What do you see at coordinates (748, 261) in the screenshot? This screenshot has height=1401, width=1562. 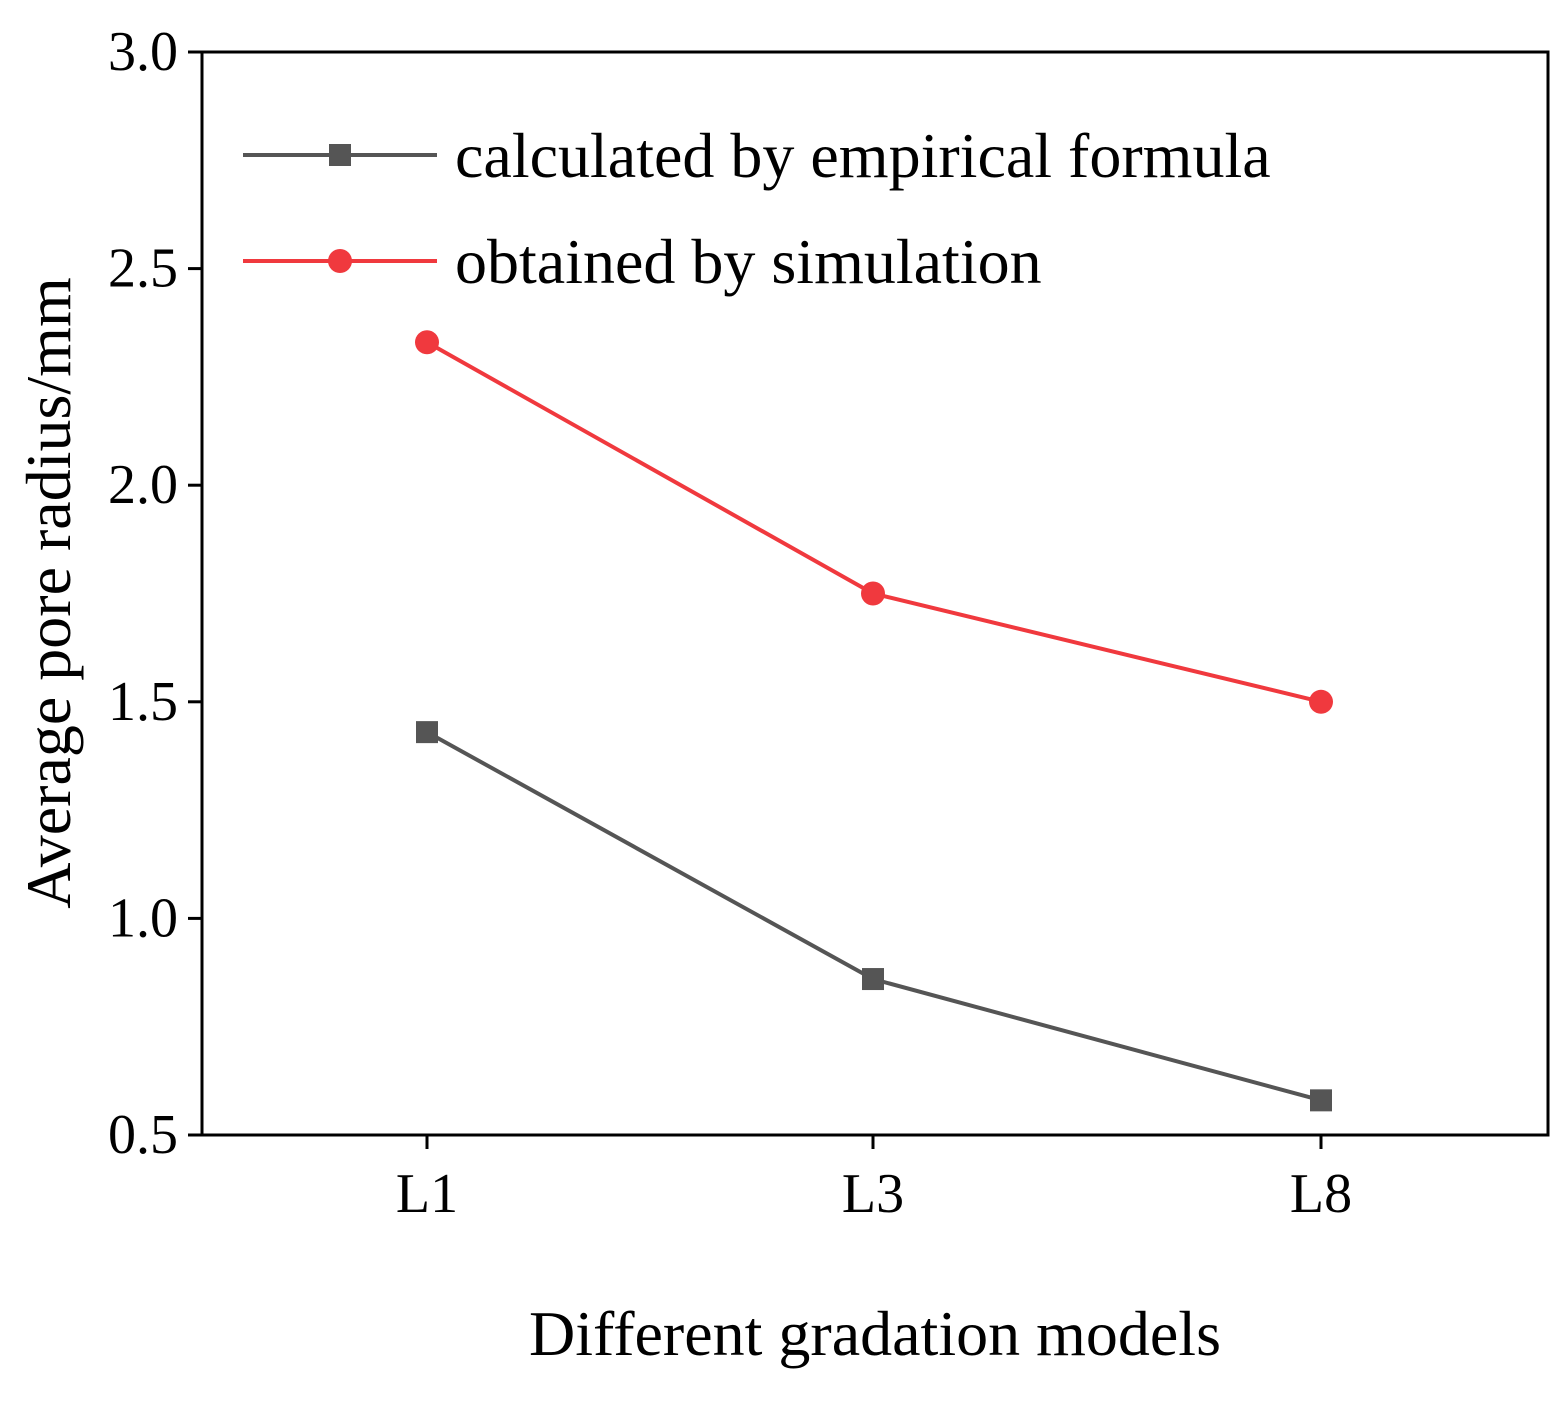 I see `legend-label-2: obtained by simulation` at bounding box center [748, 261].